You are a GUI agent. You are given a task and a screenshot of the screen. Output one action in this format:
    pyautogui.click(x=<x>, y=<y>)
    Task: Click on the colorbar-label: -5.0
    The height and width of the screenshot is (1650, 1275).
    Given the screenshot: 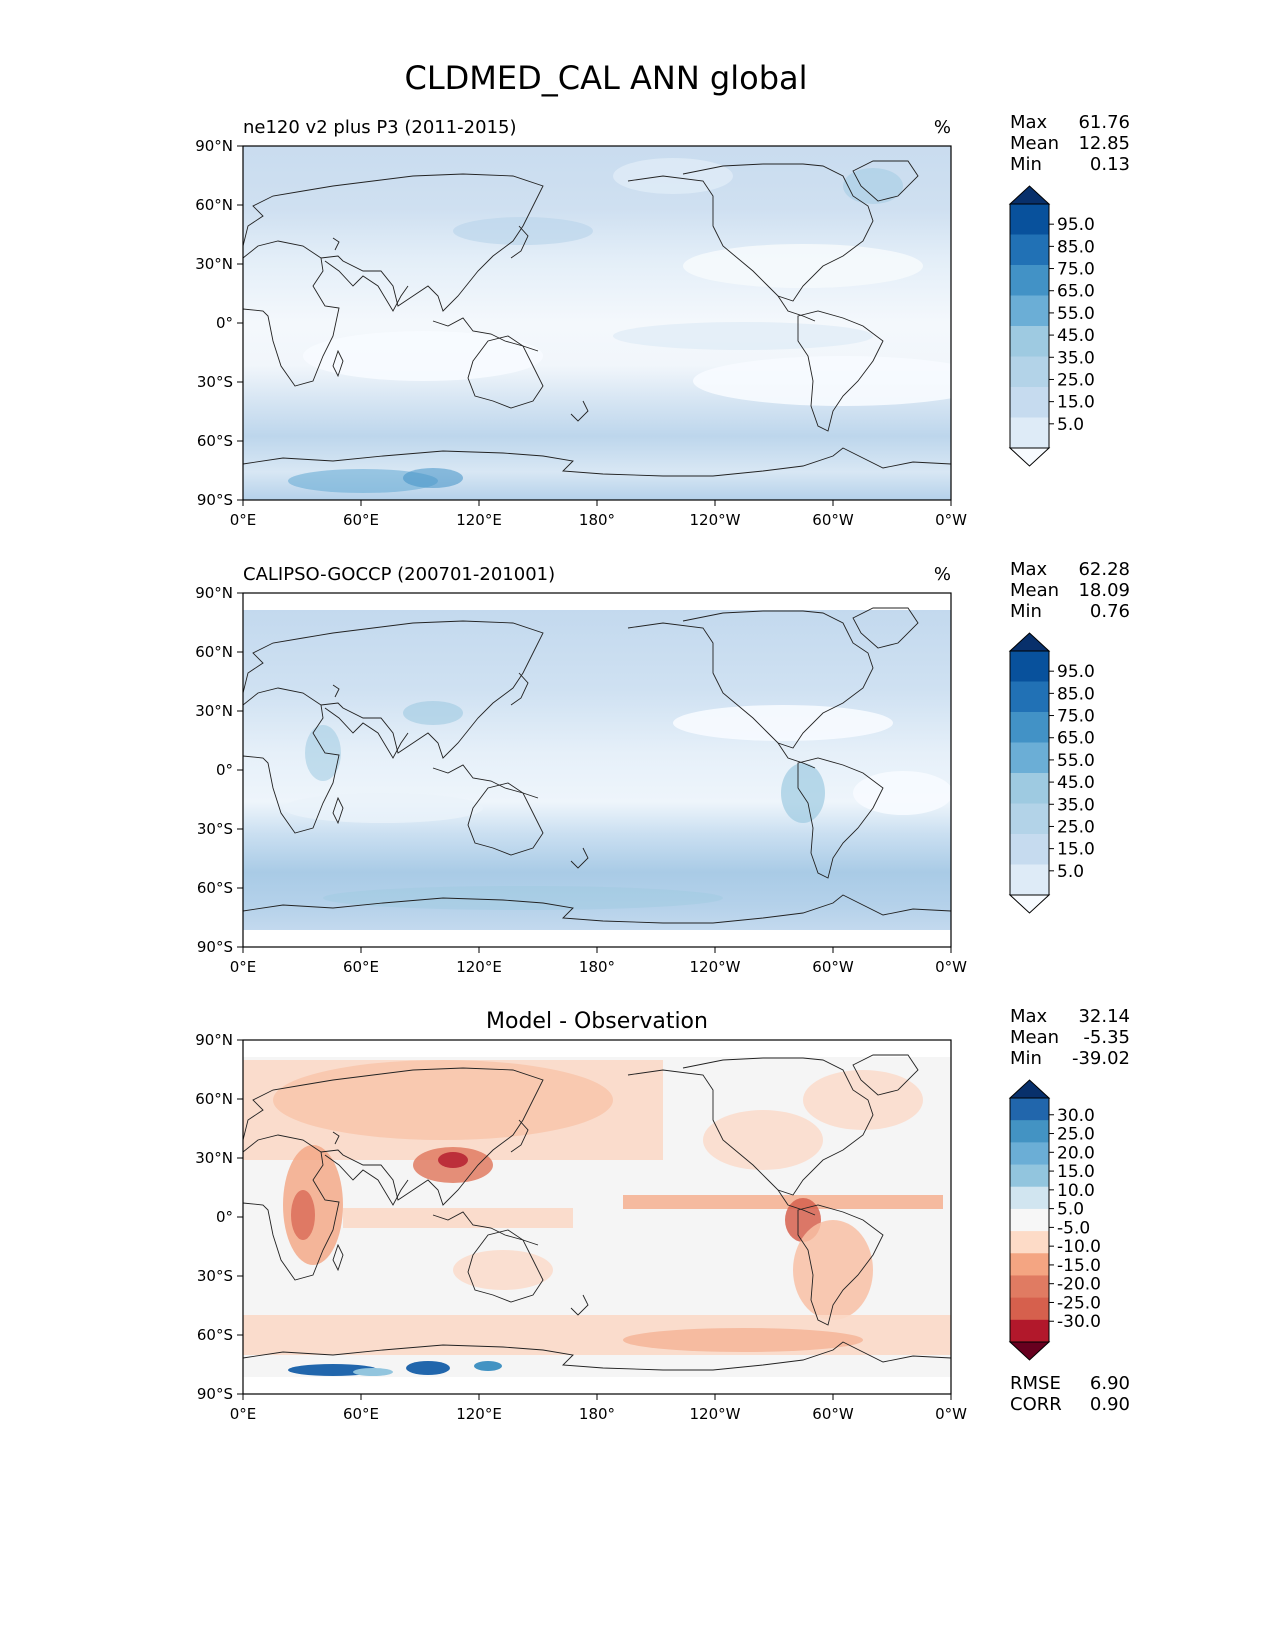 What is the action you would take?
    pyautogui.click(x=1073, y=1228)
    